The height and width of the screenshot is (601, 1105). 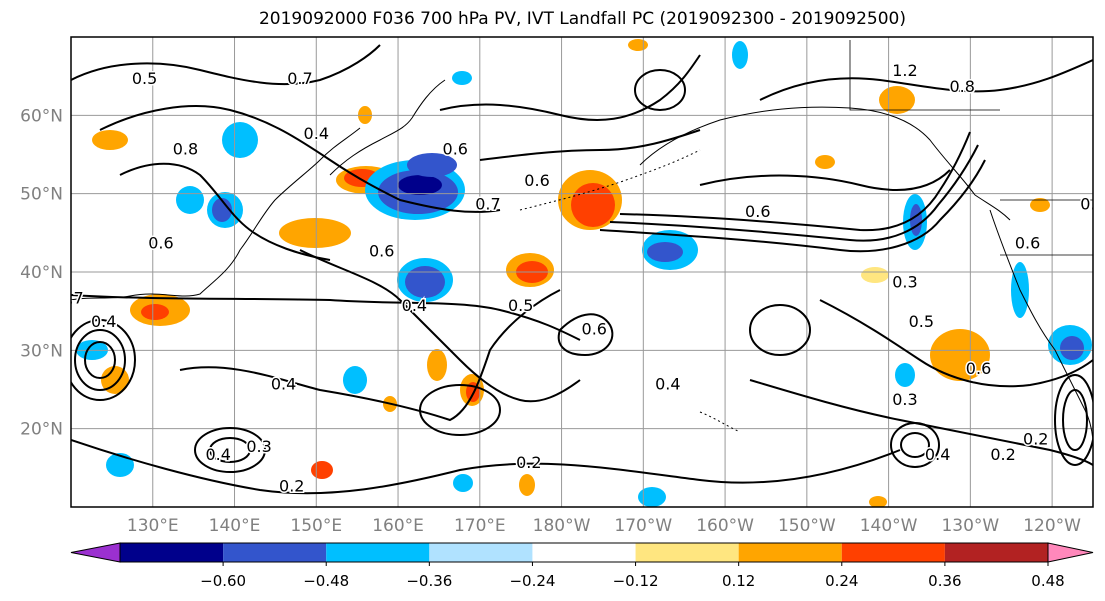 What do you see at coordinates (223, 581) in the screenshot?
I see `colorbar-tick-label: −0.60` at bounding box center [223, 581].